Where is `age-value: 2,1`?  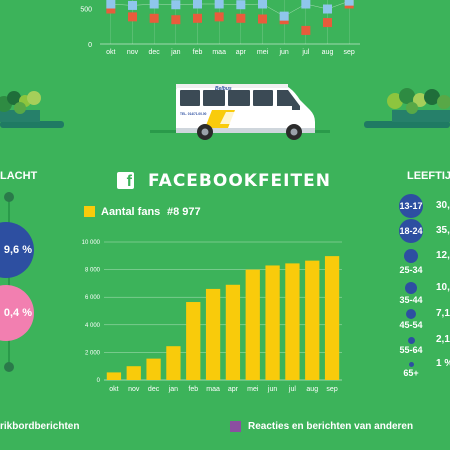
age-value: 2,1 is located at coordinates (443, 339).